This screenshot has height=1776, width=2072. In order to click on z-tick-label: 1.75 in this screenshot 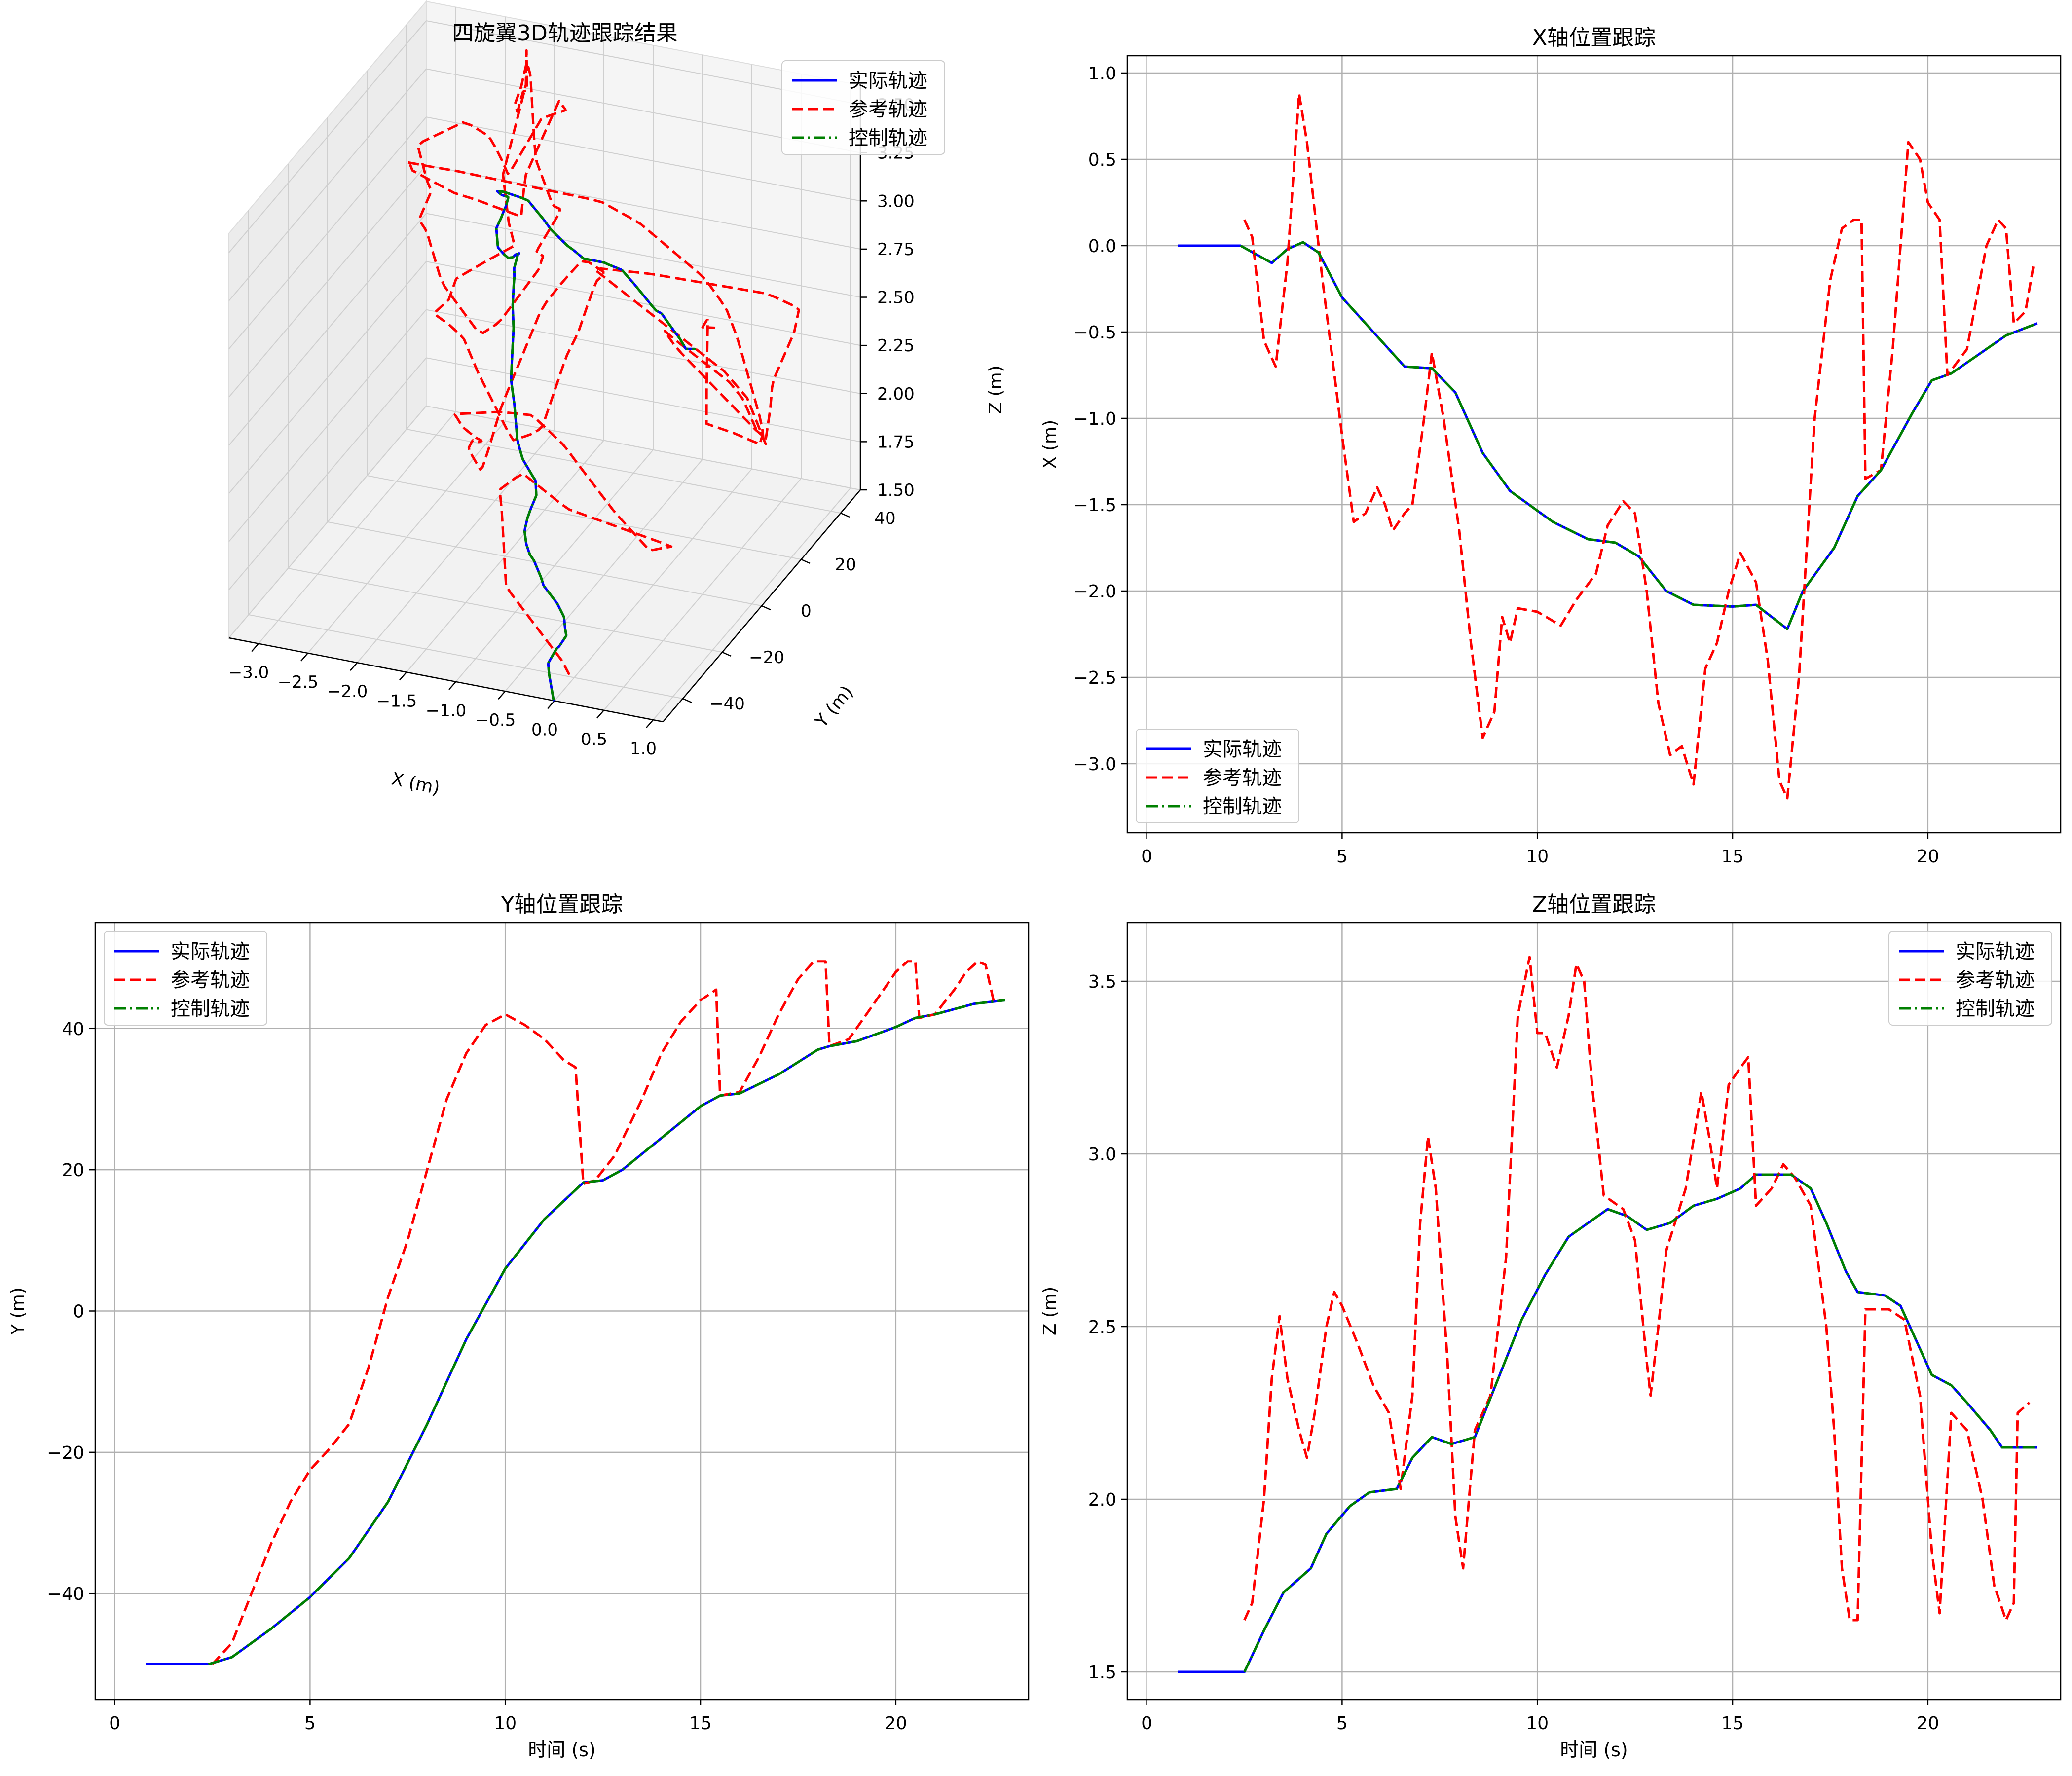, I will do `click(896, 442)`.